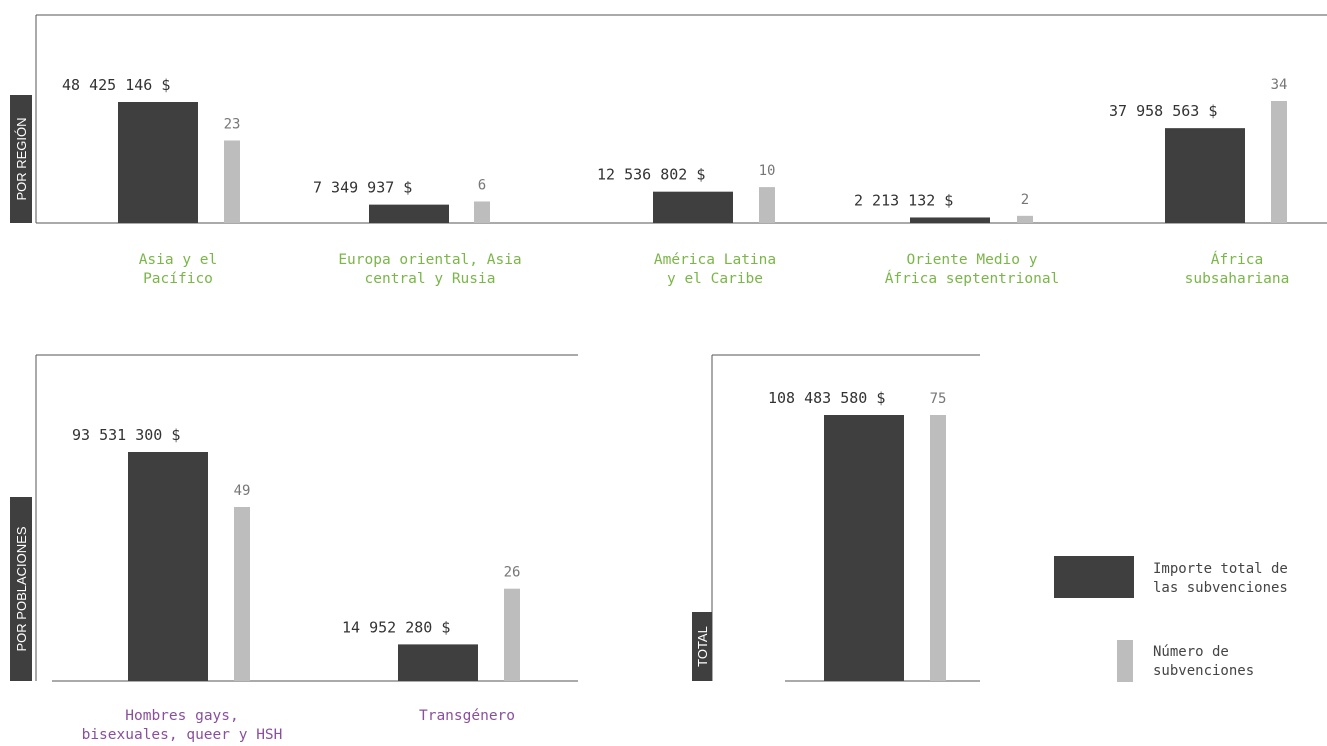  Describe the element at coordinates (715, 279) in the screenshot. I see `category-label: y el Caribe` at that location.